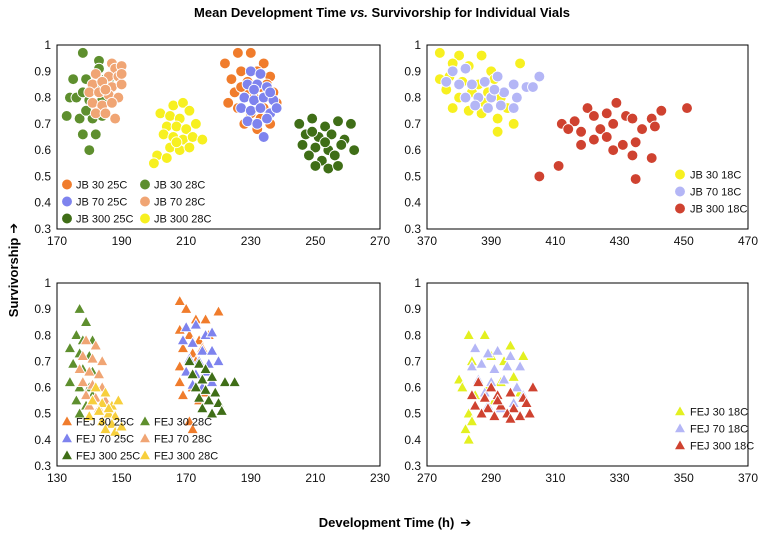 The height and width of the screenshot is (535, 765). I want to click on y-tick-label: 0.3, so click(42, 466).